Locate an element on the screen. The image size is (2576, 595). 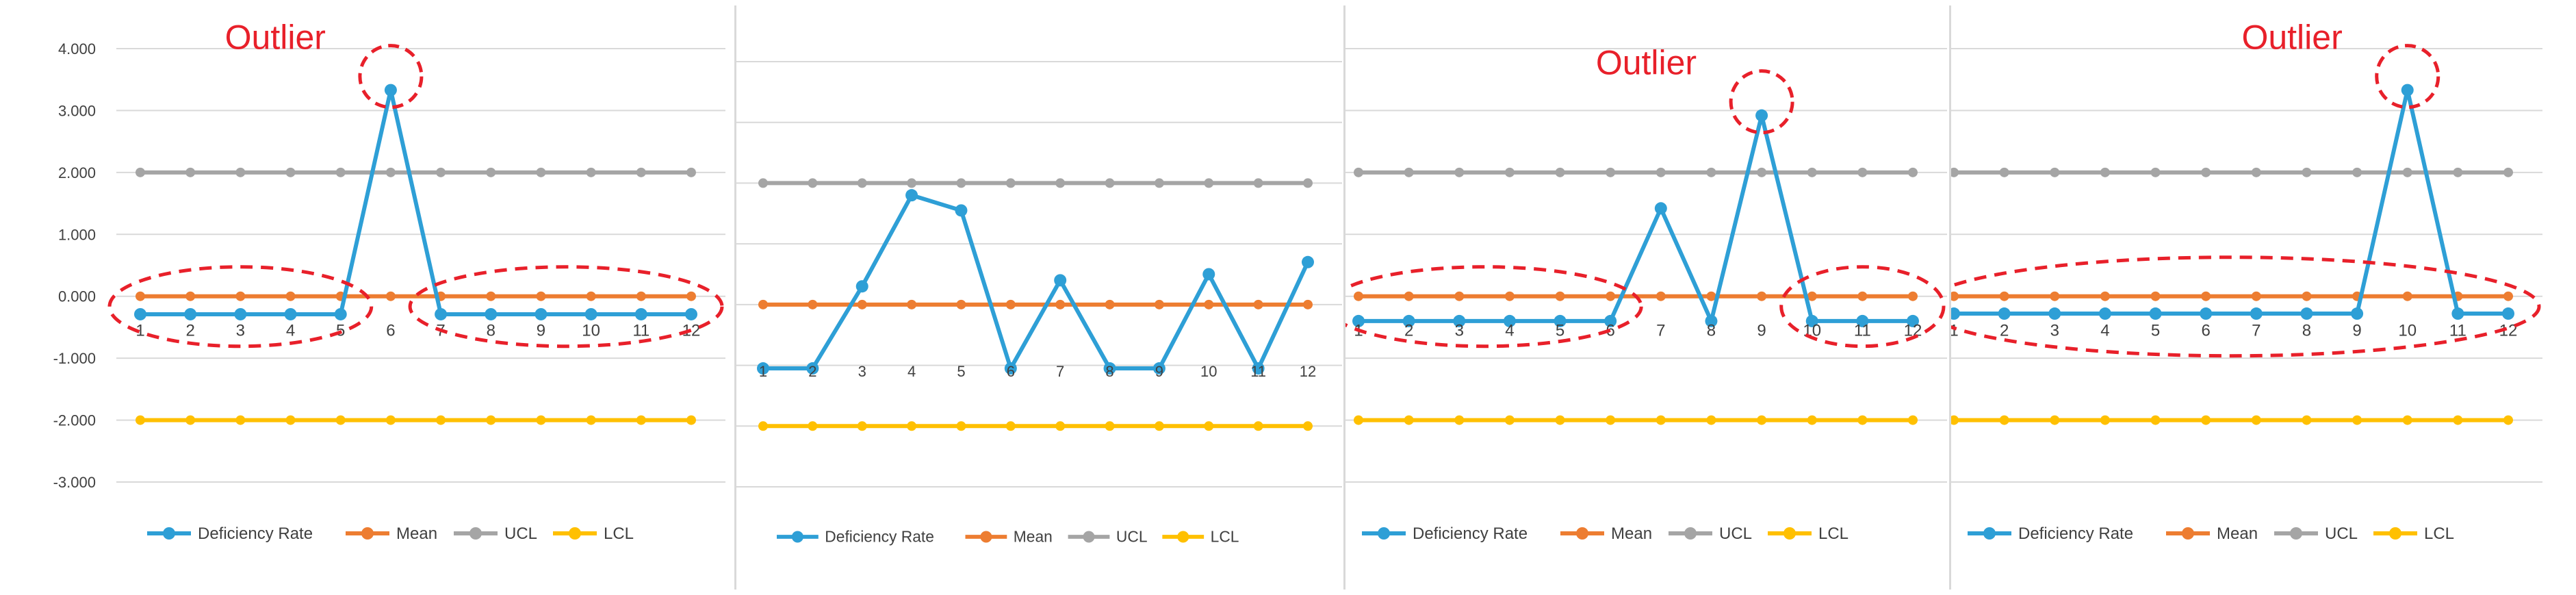
x-tick-label: 8 is located at coordinates (1711, 331).